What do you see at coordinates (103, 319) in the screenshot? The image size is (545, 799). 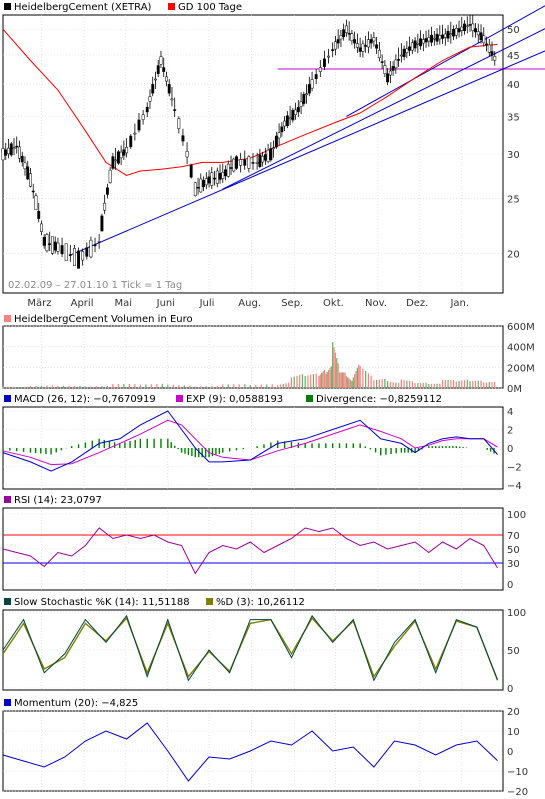 I see `volume-legend-label: HeidelbergCement Volumen in Euro` at bounding box center [103, 319].